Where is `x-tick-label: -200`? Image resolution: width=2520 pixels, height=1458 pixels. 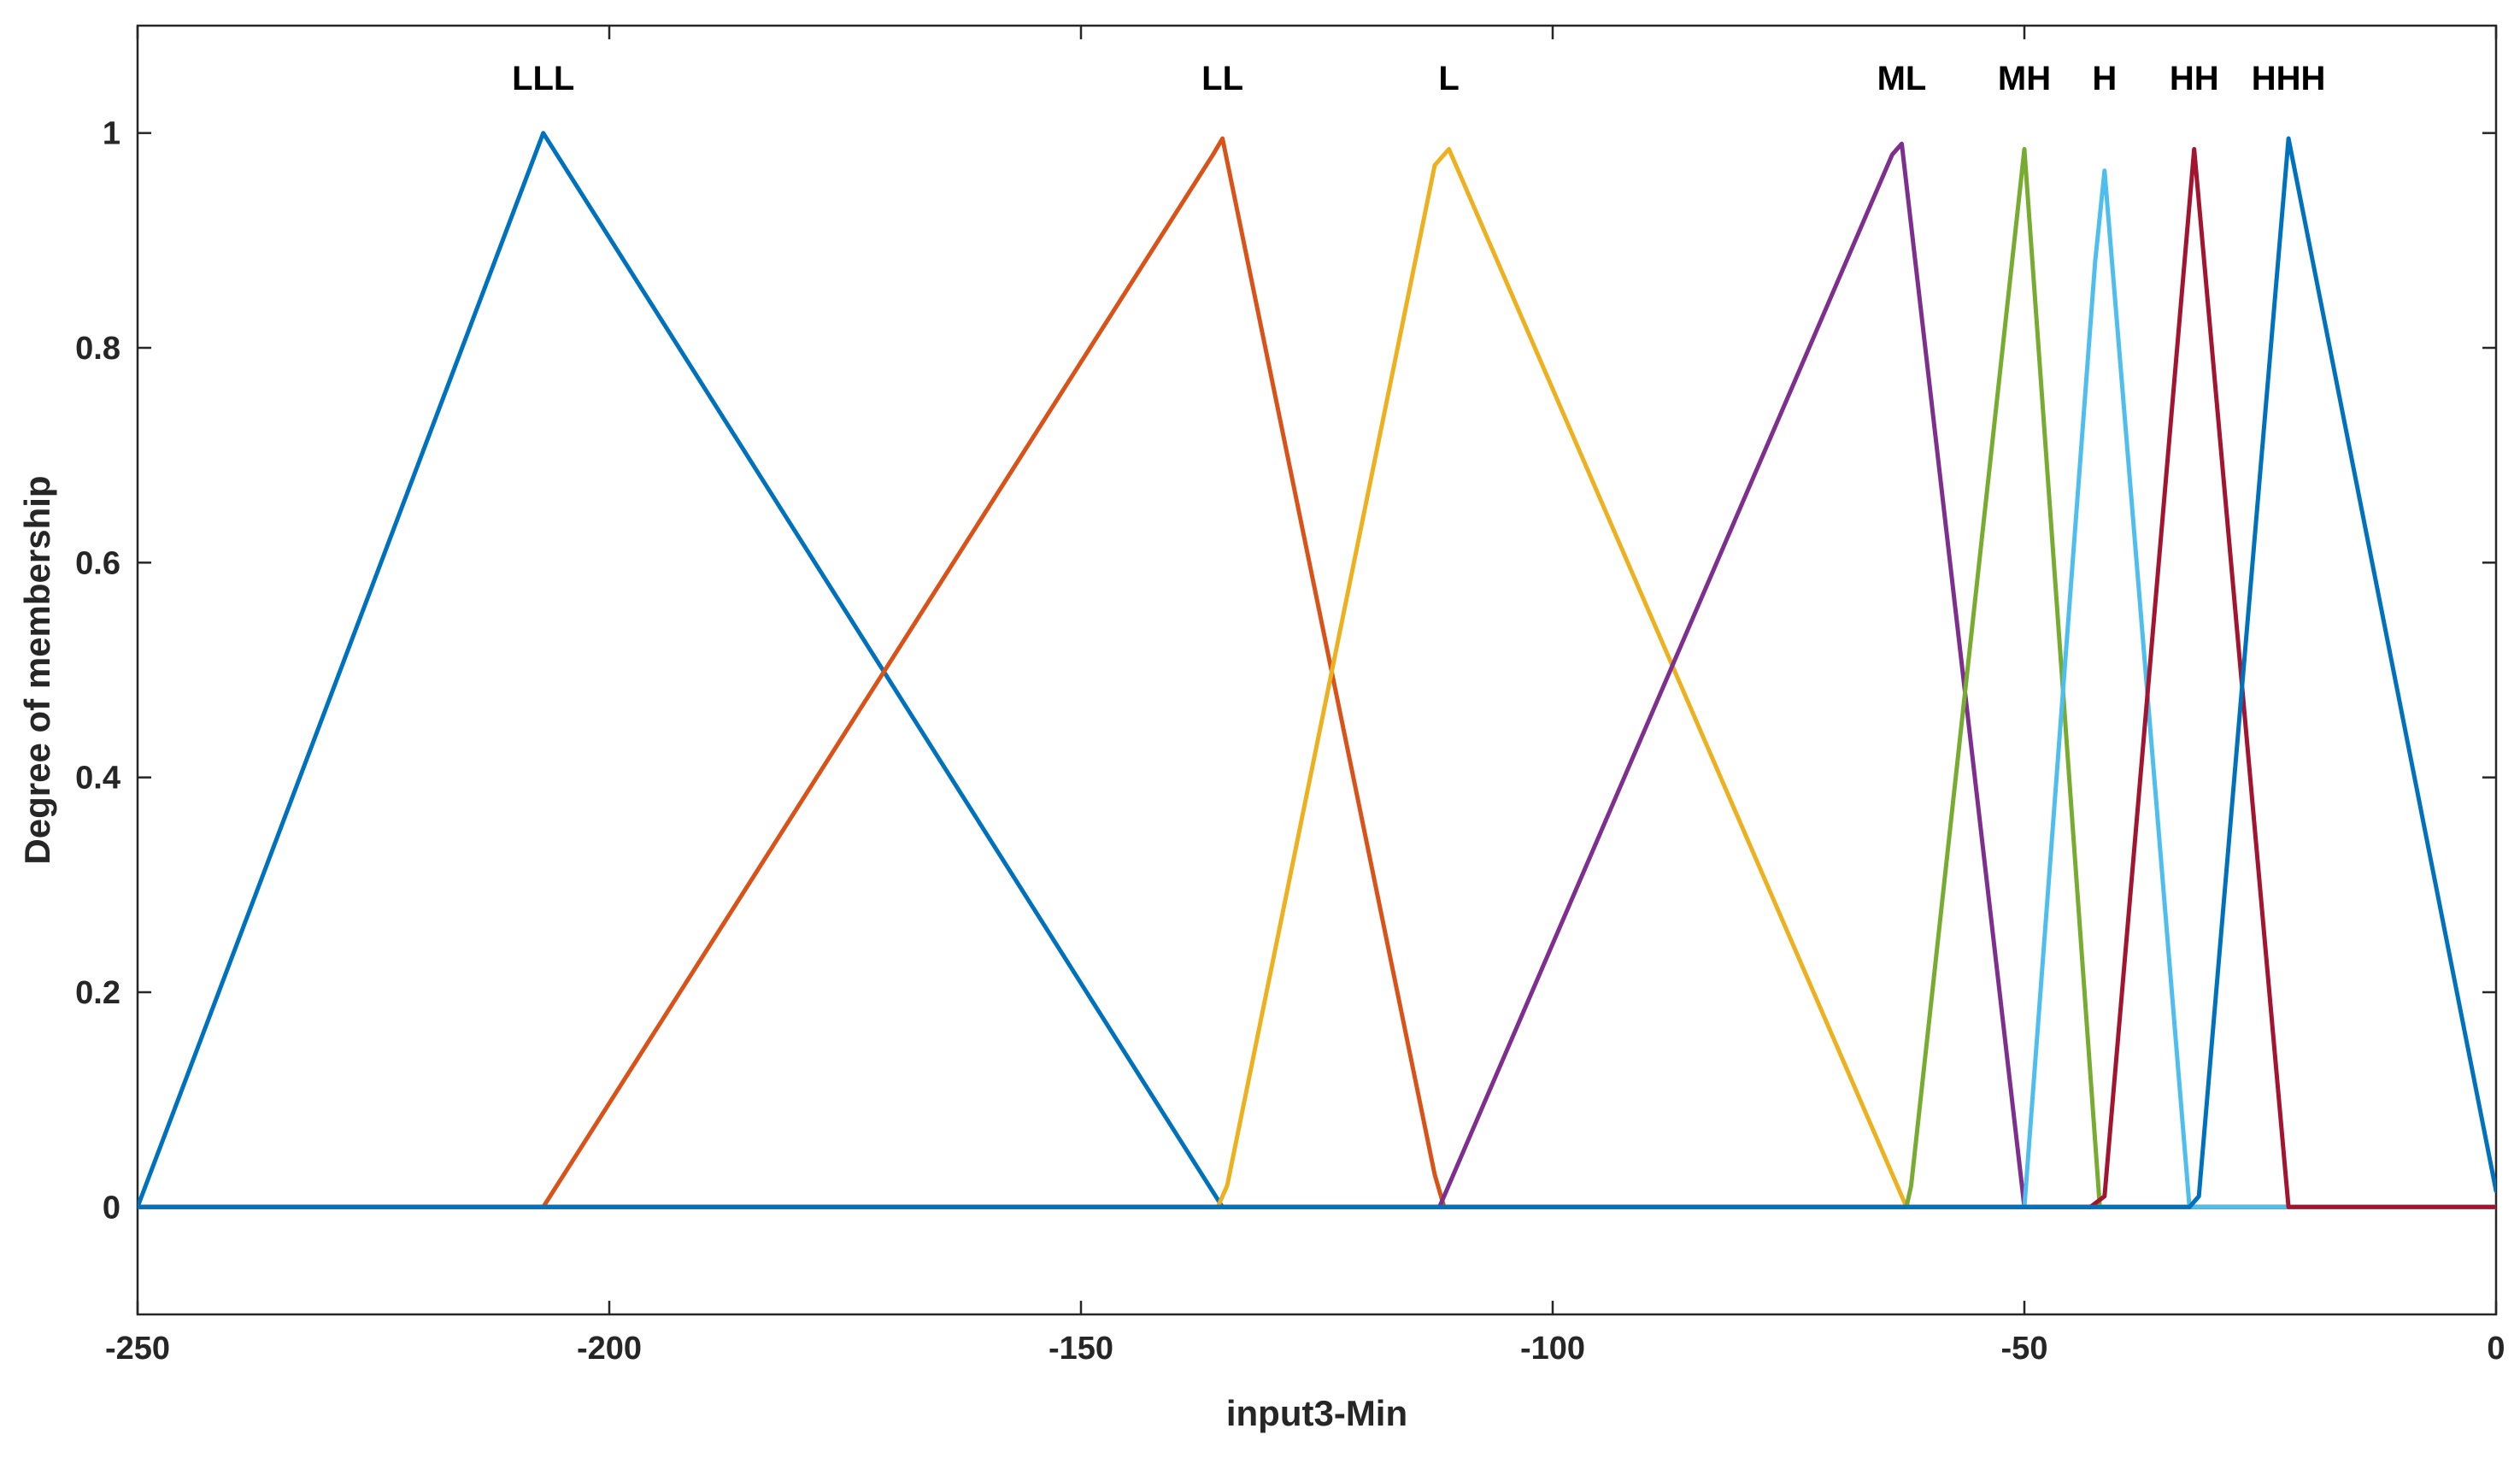 x-tick-label: -200 is located at coordinates (609, 1349).